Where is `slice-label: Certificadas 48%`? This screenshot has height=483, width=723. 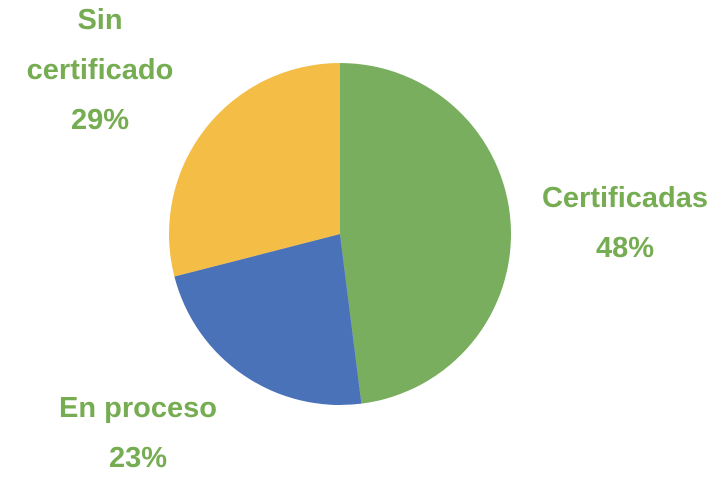
slice-label: Certificadas 48% is located at coordinates (624, 223).